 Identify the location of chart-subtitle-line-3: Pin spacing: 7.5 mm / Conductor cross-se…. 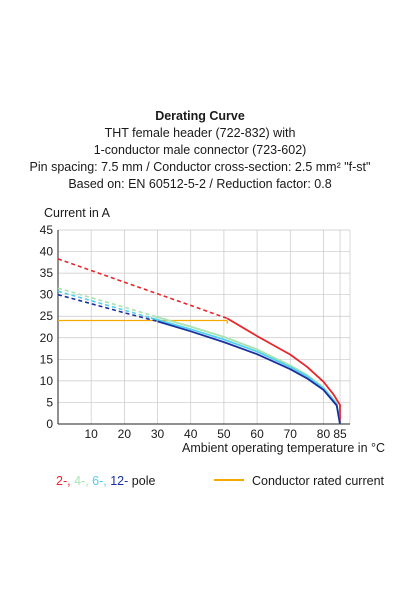
(200, 167).